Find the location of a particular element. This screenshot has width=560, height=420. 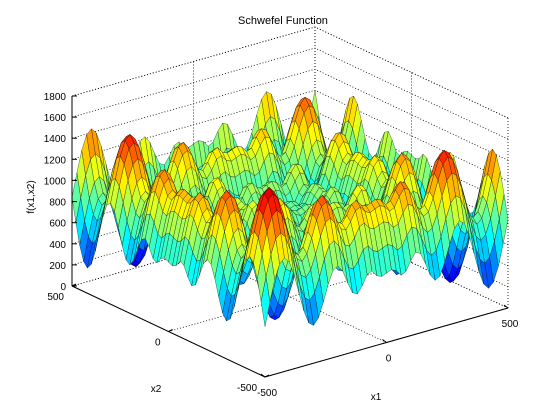

chart-title: Schwefel Function is located at coordinates (283, 21).